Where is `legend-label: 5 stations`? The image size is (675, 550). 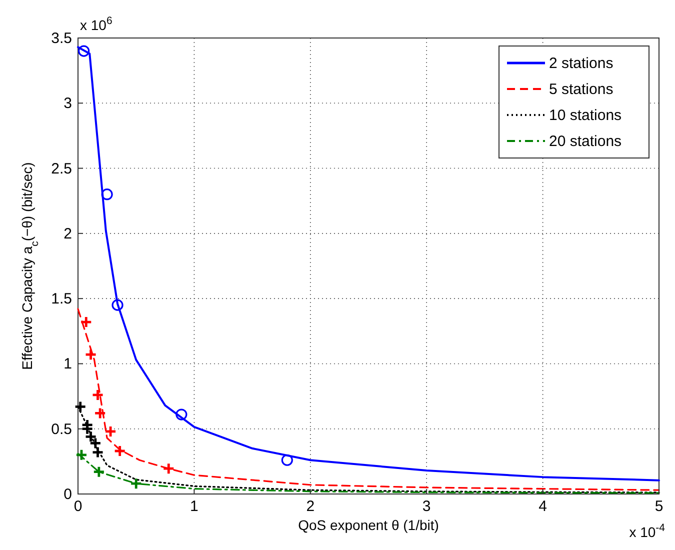
legend-label: 5 stations is located at coordinates (581, 89).